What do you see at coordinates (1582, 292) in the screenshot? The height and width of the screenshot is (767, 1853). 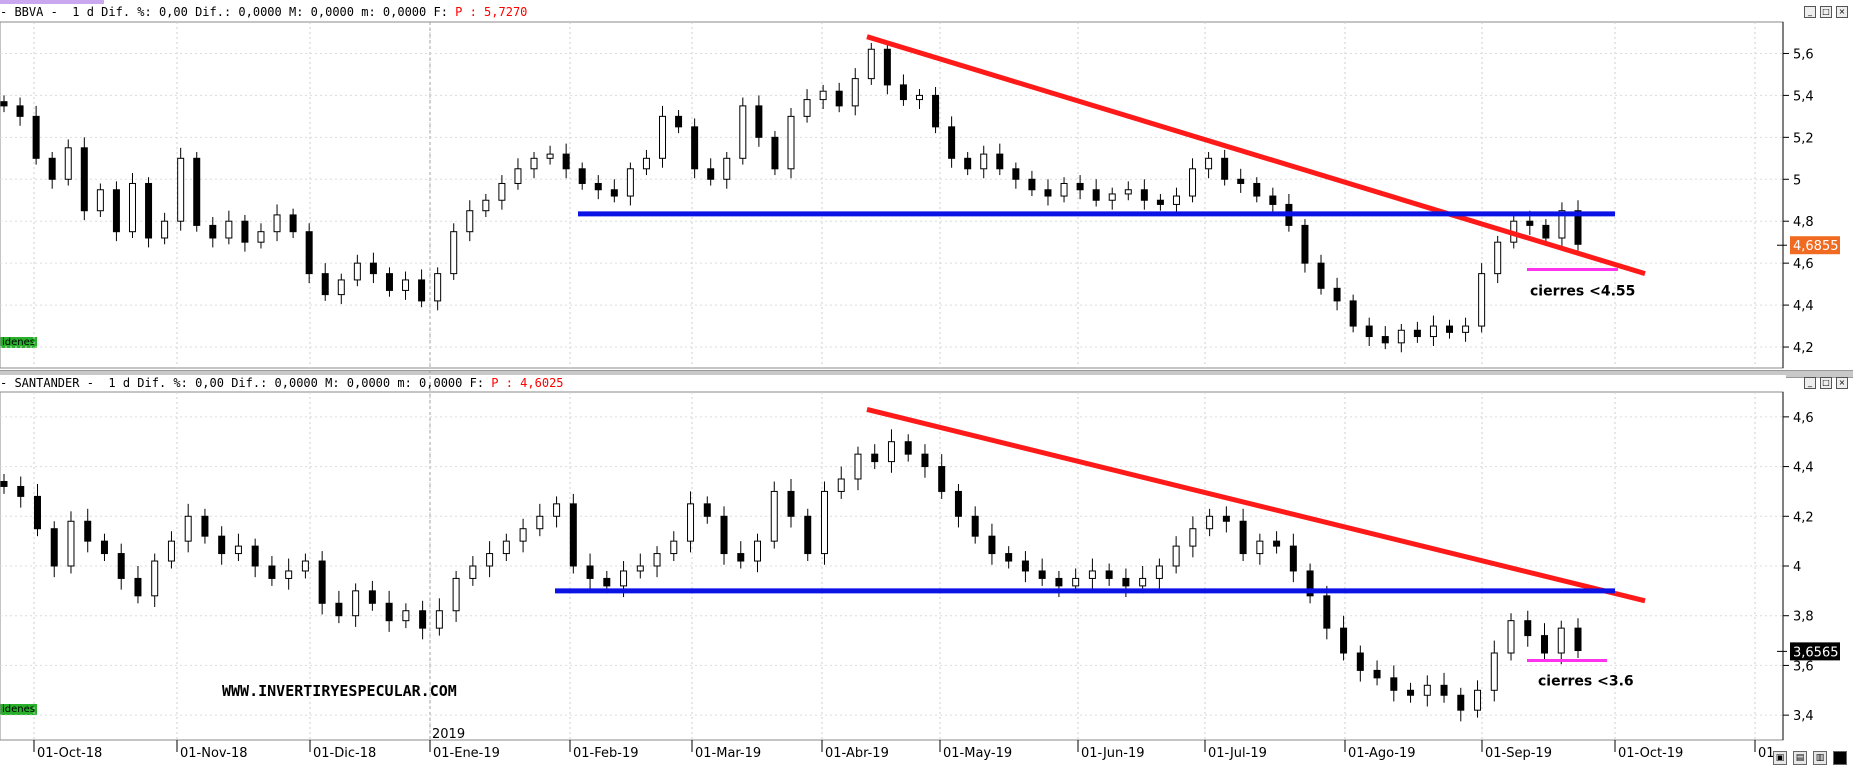 I see `bbva-annotation: cierres <4.55` at bounding box center [1582, 292].